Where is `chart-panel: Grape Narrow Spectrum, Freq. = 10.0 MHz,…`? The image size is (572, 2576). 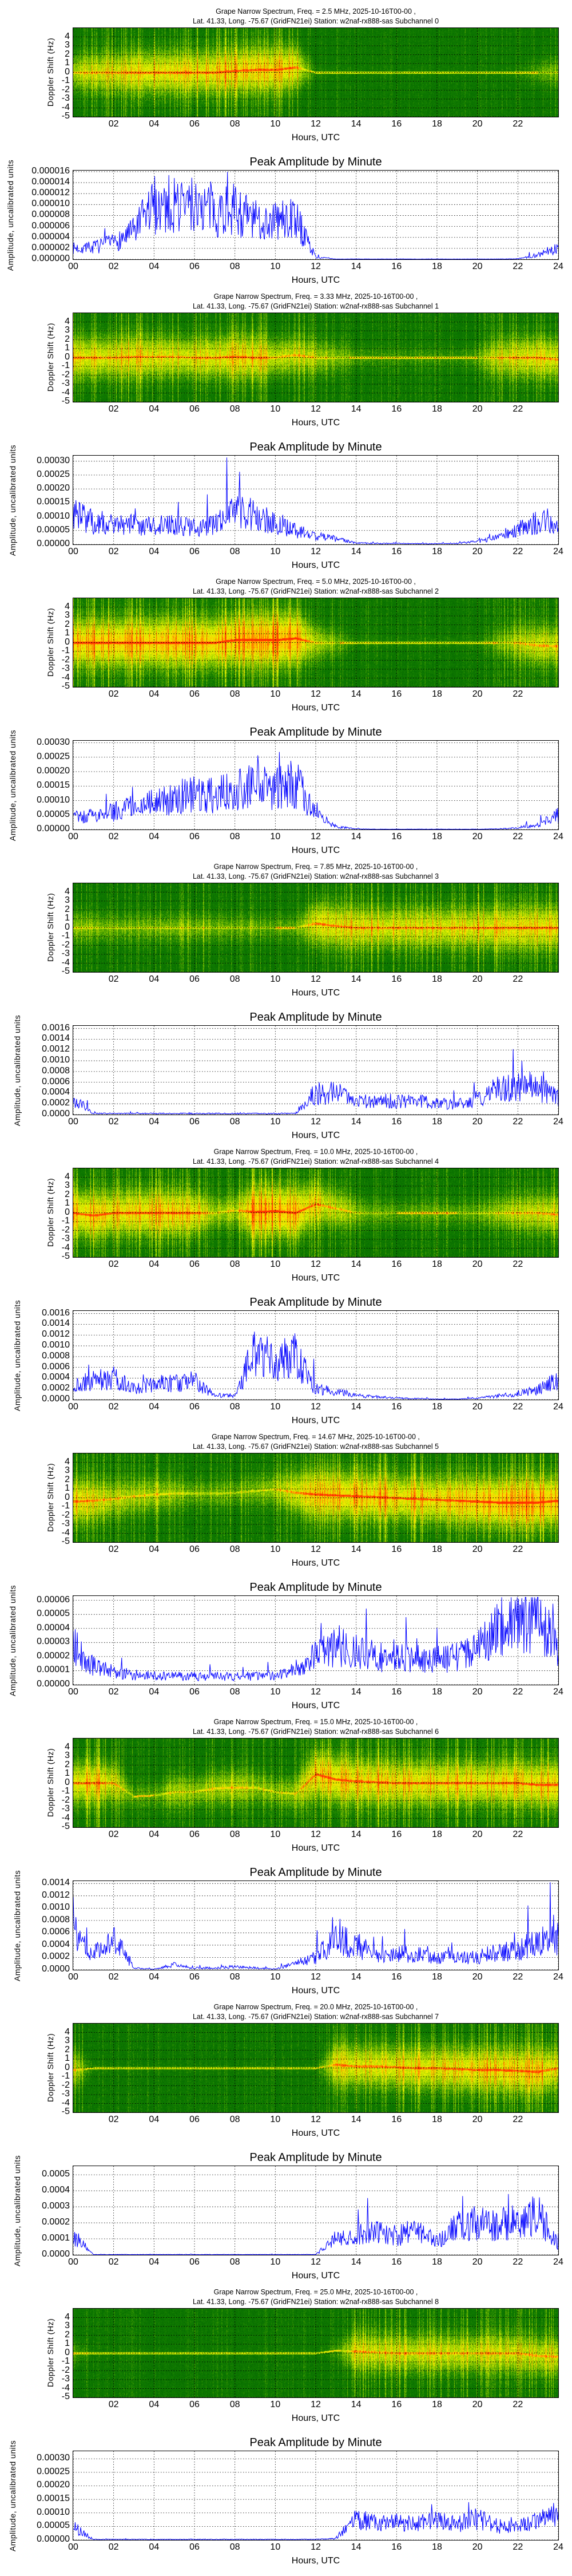
chart-panel: Grape Narrow Spectrum, Freq. = 10.0 MHz,… is located at coordinates (286, 1283).